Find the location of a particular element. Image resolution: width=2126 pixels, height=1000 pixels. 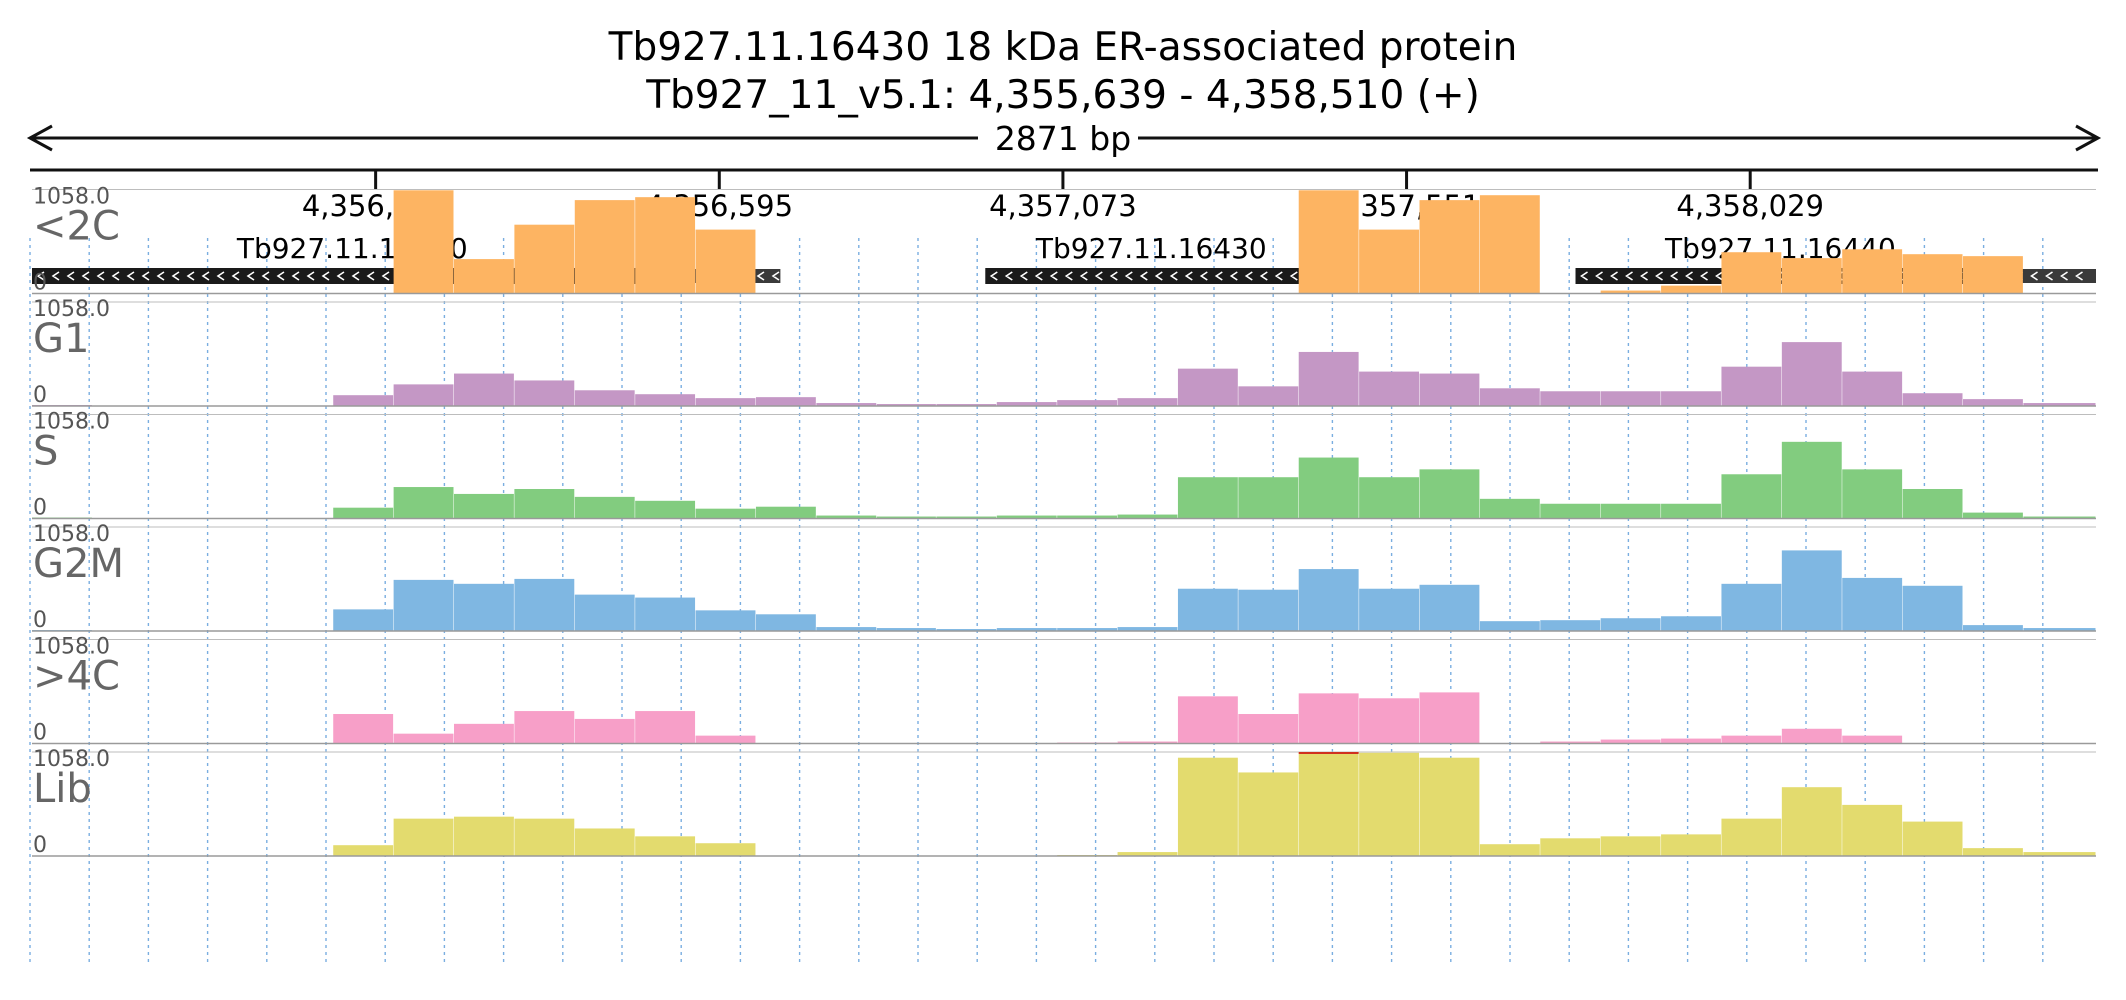

ruler-tick-label: 4,357,073 is located at coordinates (1063, 206).